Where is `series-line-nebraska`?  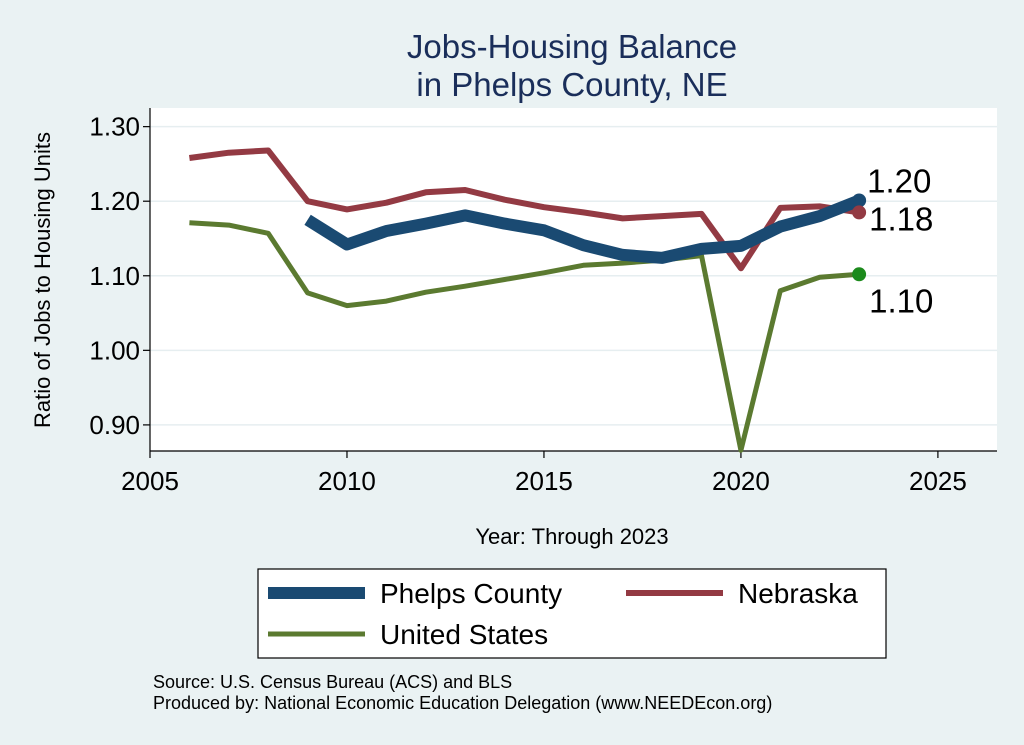
series-line-nebraska is located at coordinates (524, 209).